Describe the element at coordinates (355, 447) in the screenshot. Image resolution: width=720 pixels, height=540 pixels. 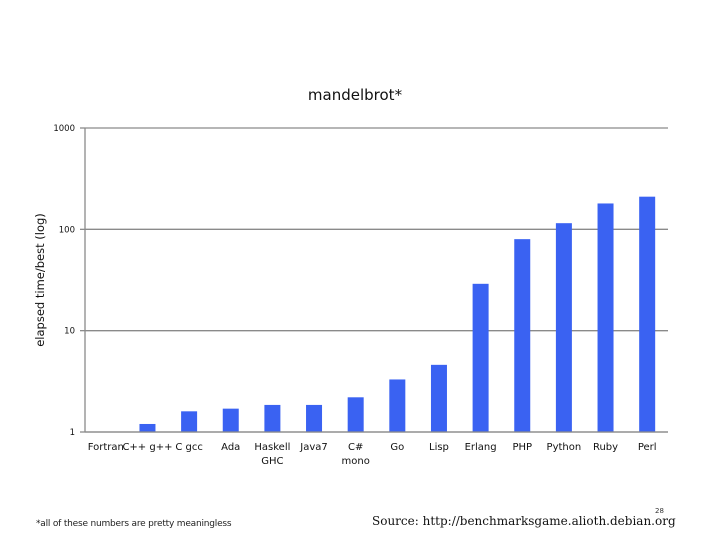
I see `x-tick-label: C#` at that location.